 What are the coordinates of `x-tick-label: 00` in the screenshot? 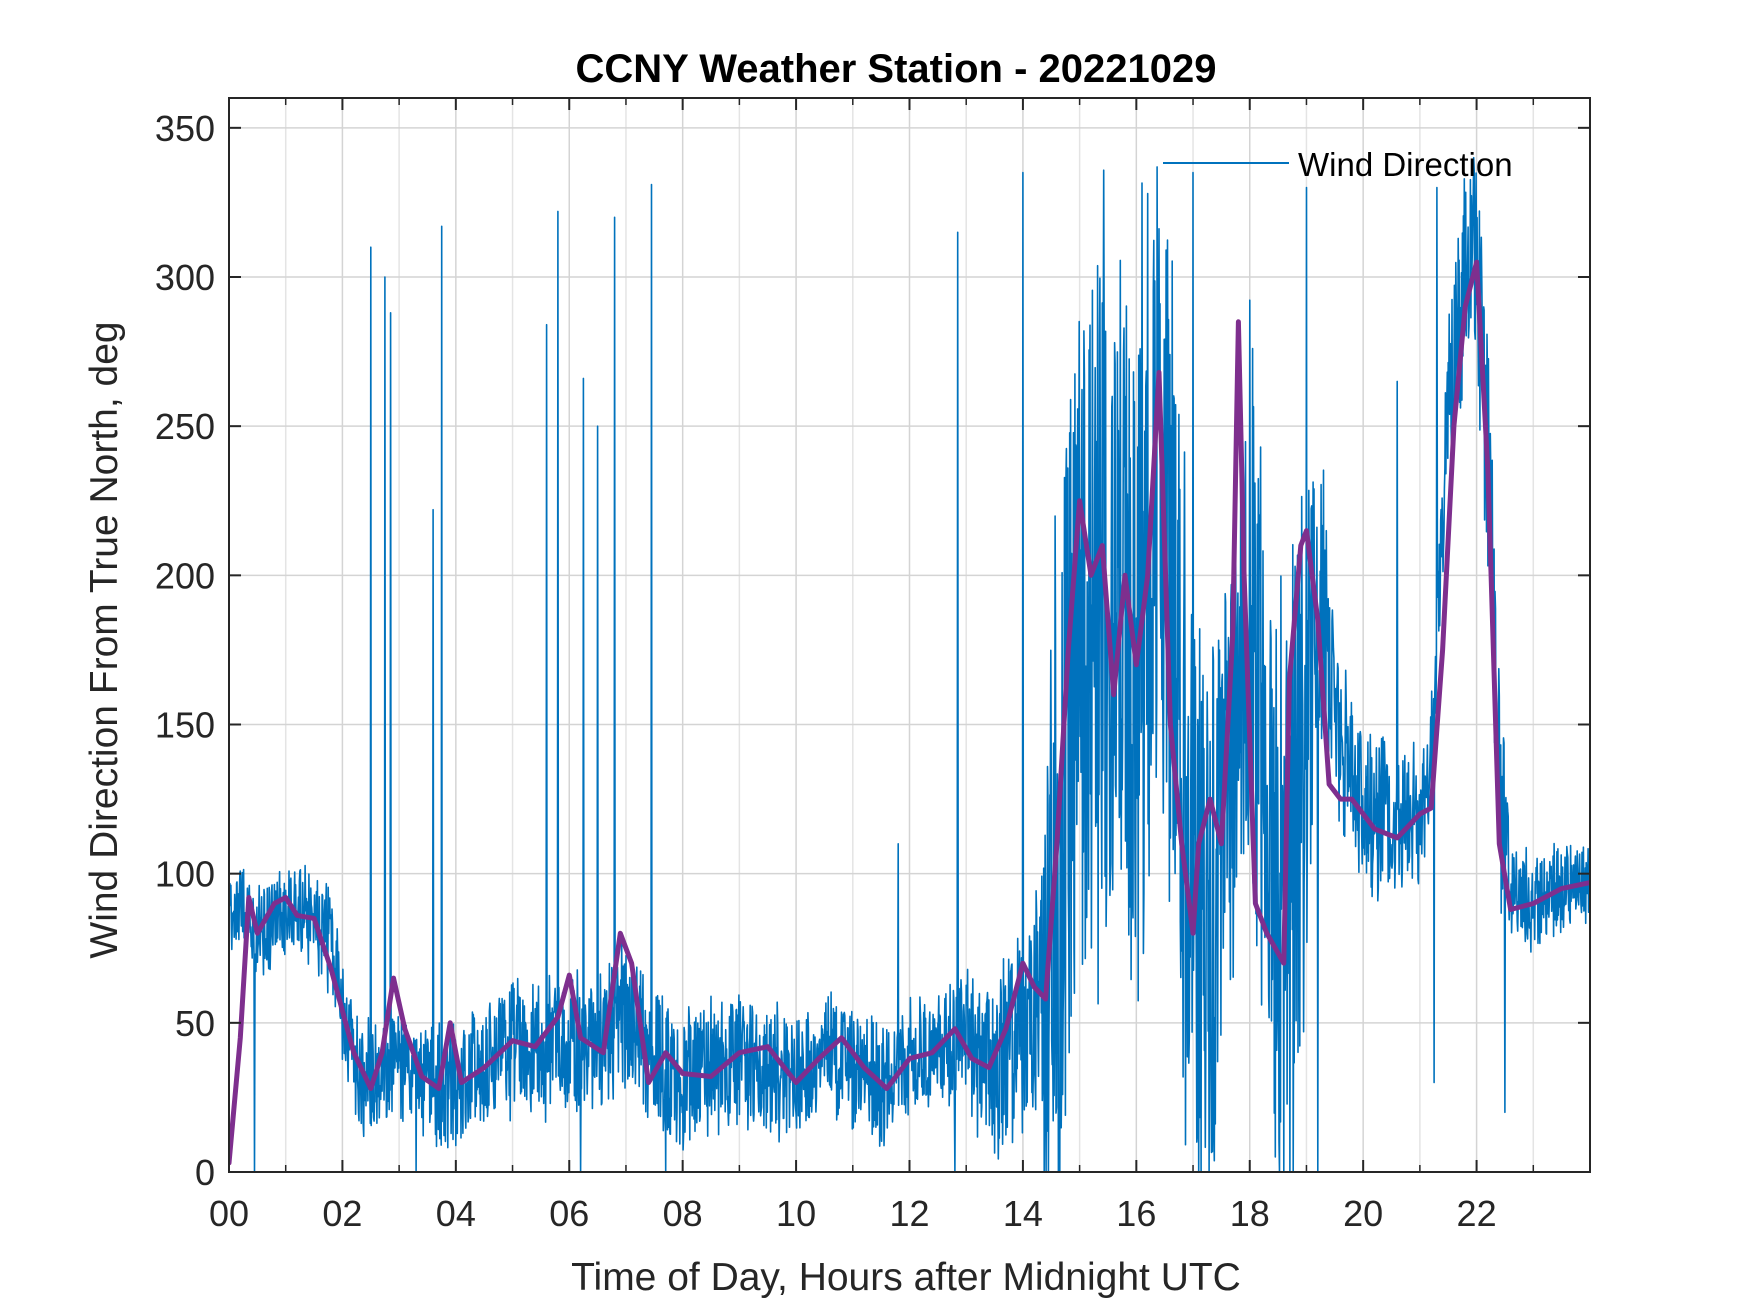 It's located at (229, 1213).